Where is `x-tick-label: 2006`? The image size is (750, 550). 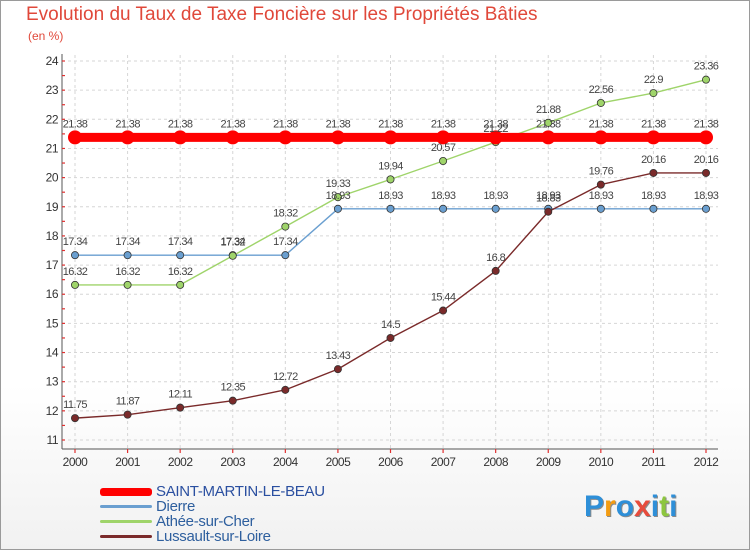 x-tick-label: 2006 is located at coordinates (391, 462).